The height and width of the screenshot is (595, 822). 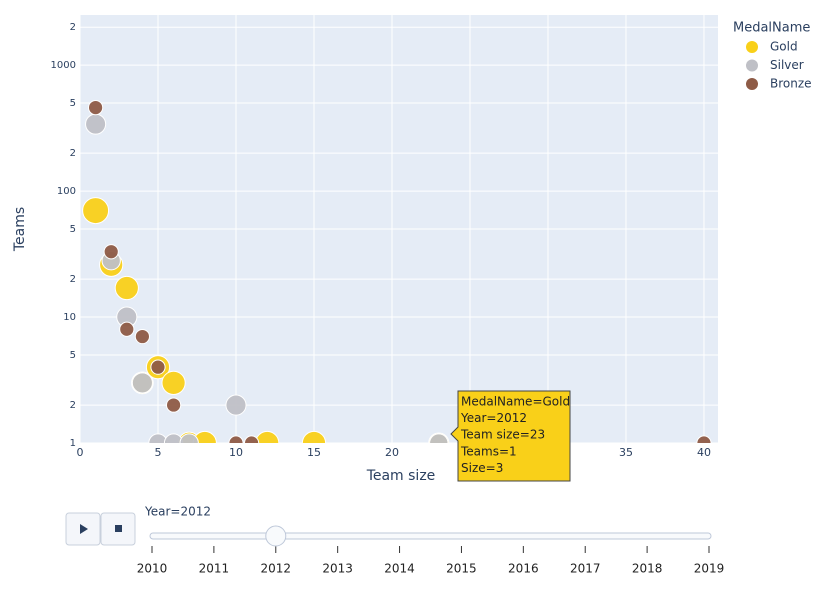 I want to click on x-tick-label: 35, so click(x=626, y=452).